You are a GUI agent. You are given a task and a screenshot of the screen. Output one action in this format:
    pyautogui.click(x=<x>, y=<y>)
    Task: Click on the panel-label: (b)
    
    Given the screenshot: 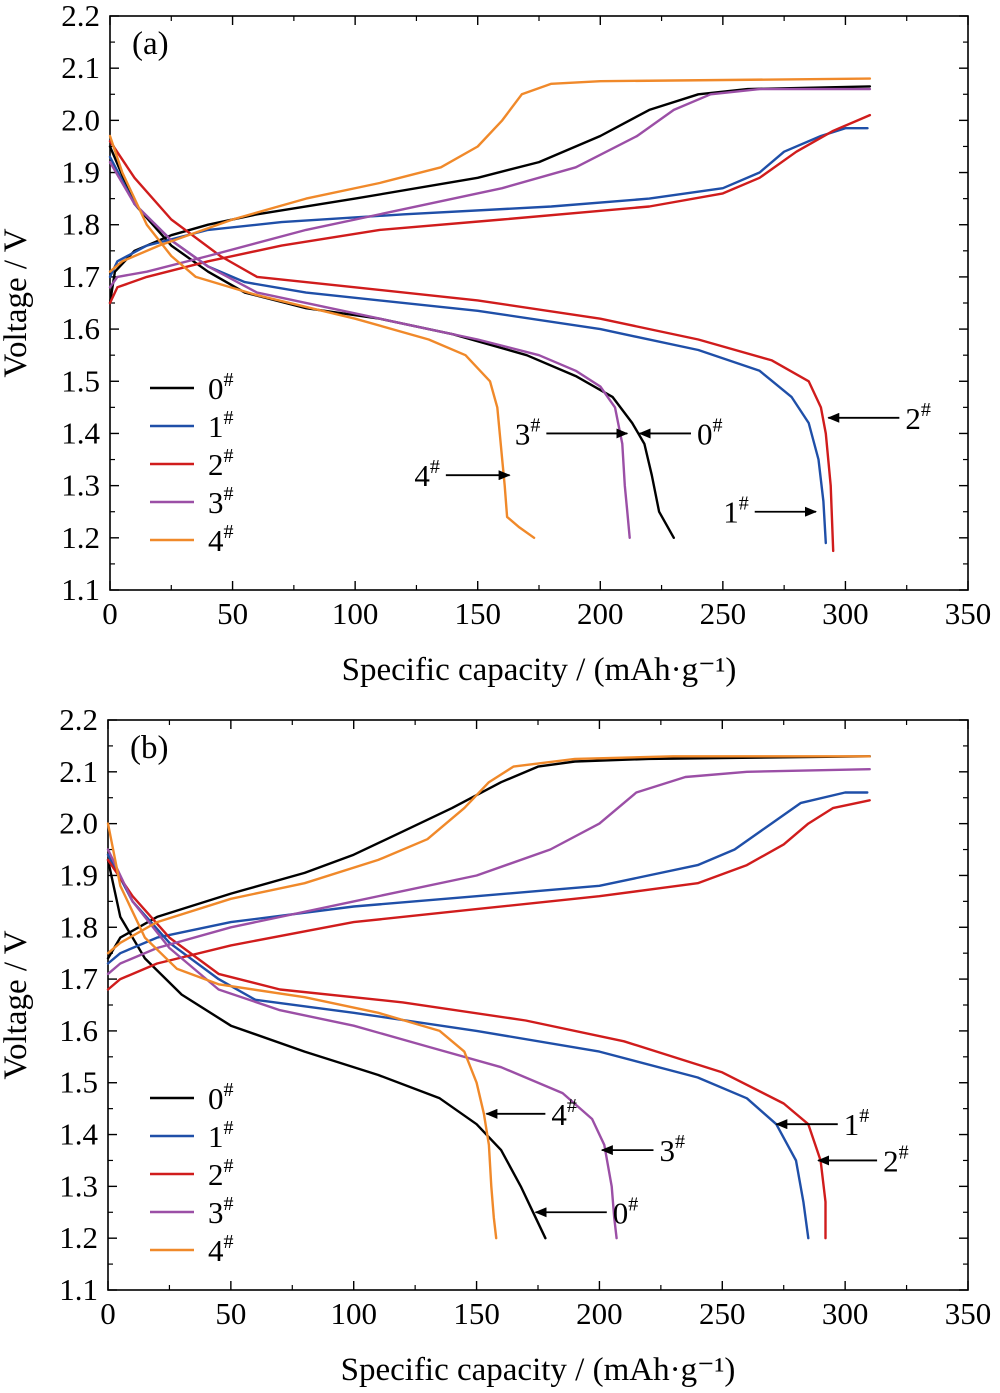 What is the action you would take?
    pyautogui.click(x=149, y=748)
    